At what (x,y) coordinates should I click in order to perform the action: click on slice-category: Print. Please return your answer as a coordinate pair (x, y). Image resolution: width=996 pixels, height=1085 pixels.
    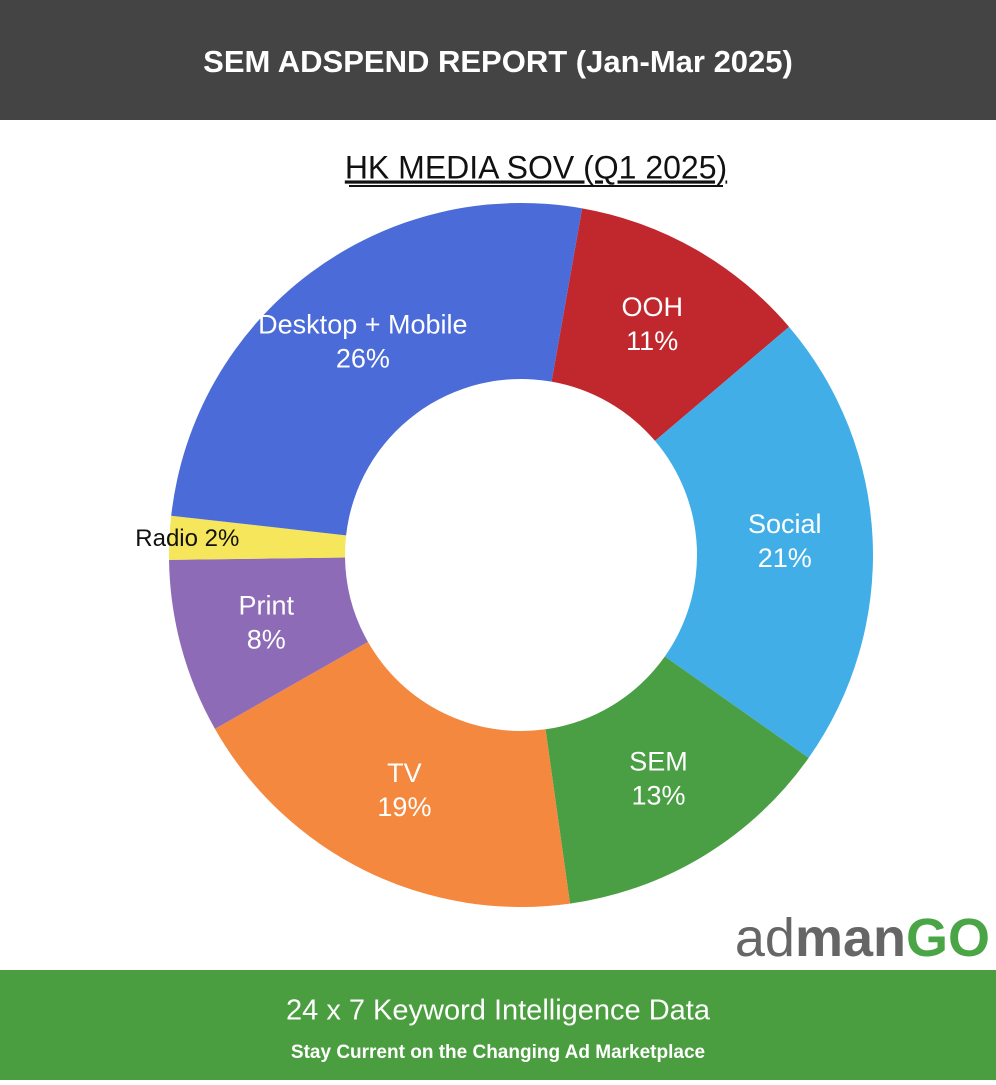
    Looking at the image, I should click on (266, 605).